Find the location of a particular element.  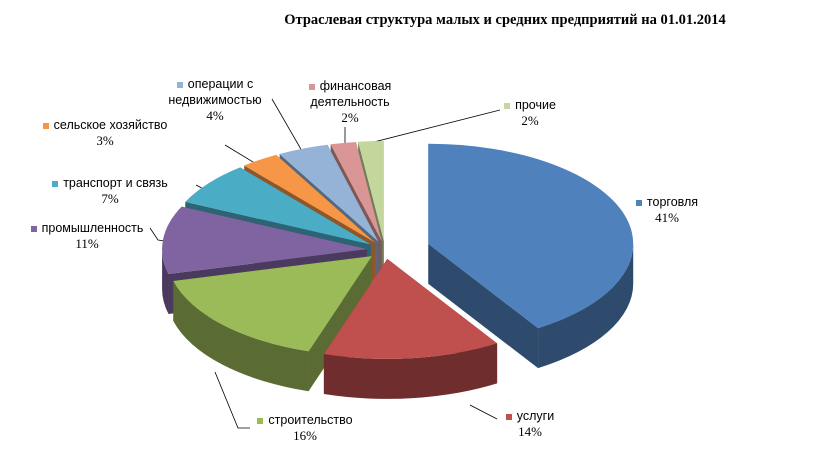

data-label: прочие 2% is located at coordinates (530, 113).